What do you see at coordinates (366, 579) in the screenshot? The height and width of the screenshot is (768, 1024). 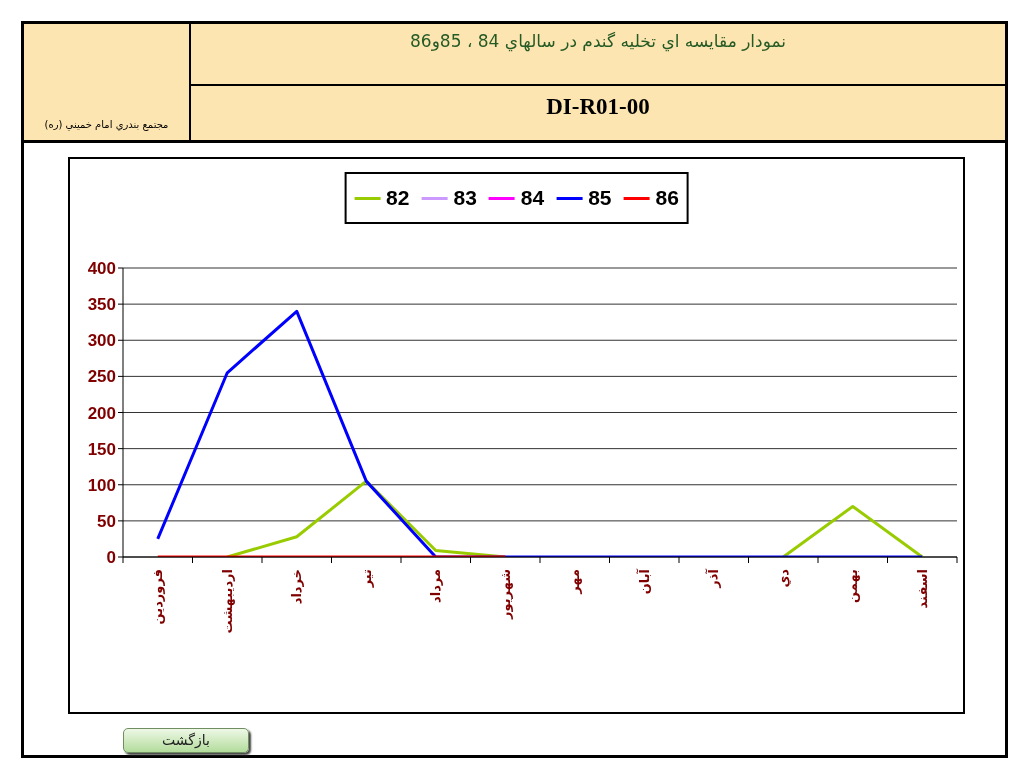 I see `x-tick-label: تير` at bounding box center [366, 579].